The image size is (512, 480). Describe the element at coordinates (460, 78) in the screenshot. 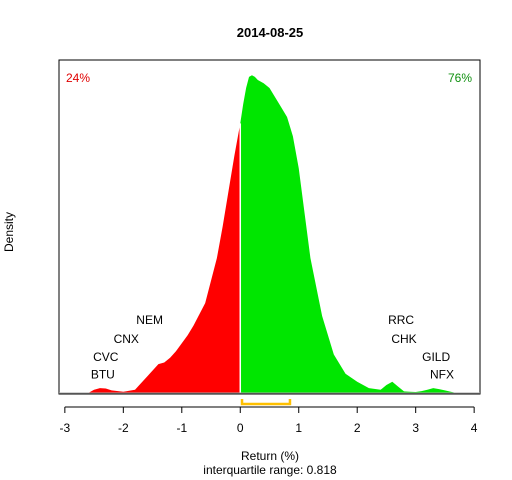

I see `positive-share-label: 76%` at that location.